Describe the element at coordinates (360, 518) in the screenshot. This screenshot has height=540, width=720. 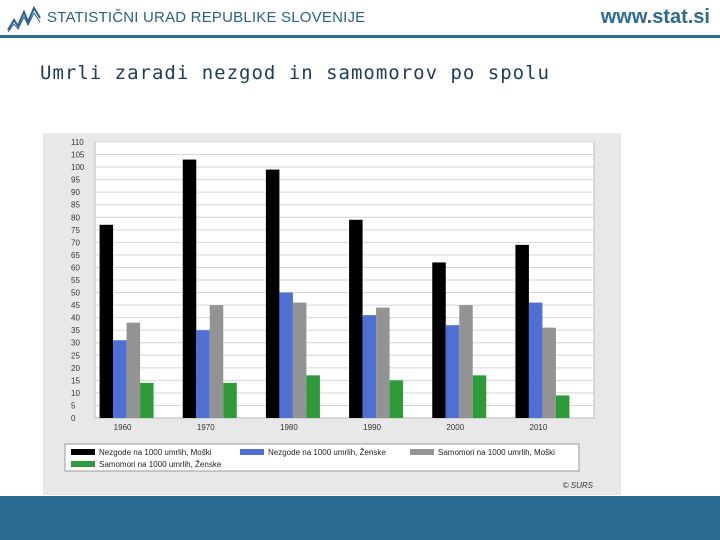
I see `footer-bar` at that location.